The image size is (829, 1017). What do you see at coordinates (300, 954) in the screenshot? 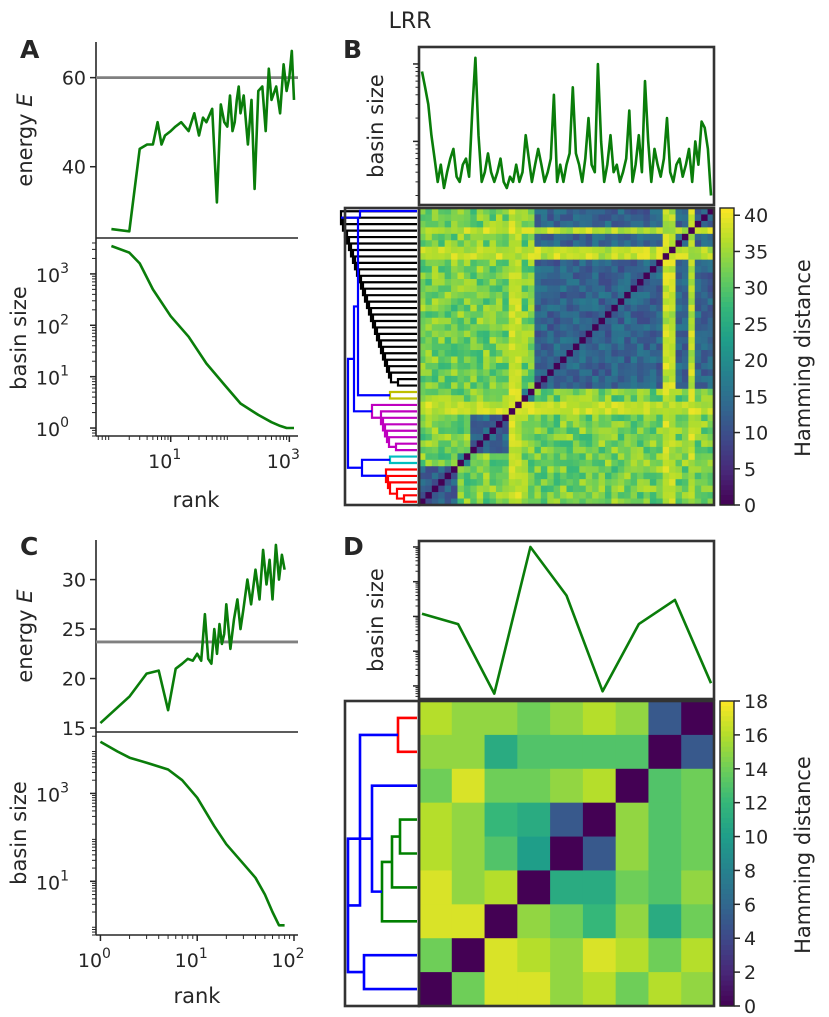
I see `rank-x-tick-label-exponent: 2` at bounding box center [300, 954].